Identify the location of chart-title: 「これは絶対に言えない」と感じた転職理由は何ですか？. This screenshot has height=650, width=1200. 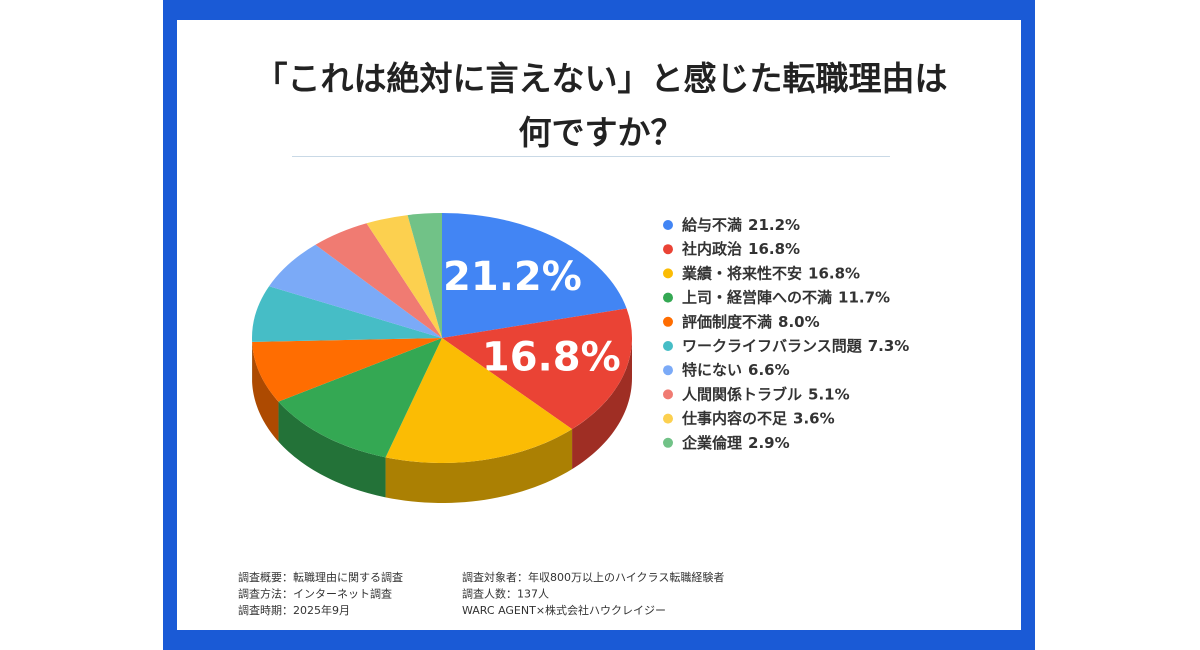
(601, 105).